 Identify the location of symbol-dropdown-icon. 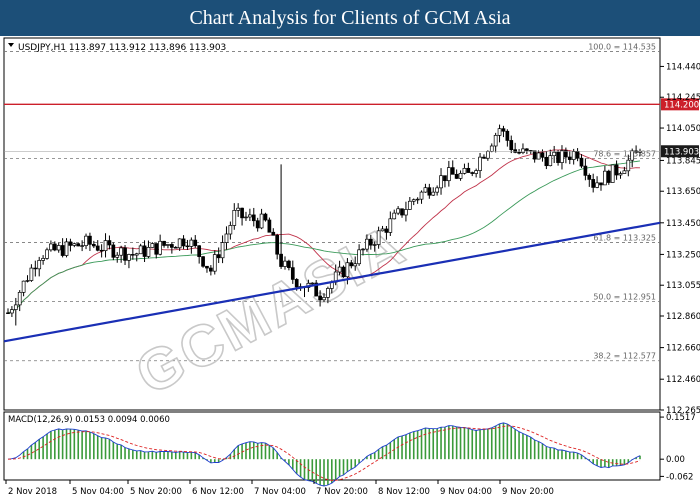
(11, 45).